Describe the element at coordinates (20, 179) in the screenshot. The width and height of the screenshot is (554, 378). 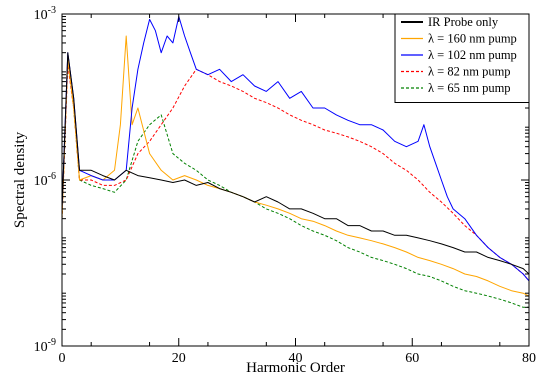
I see `y-axis-title: Spectral density` at that location.